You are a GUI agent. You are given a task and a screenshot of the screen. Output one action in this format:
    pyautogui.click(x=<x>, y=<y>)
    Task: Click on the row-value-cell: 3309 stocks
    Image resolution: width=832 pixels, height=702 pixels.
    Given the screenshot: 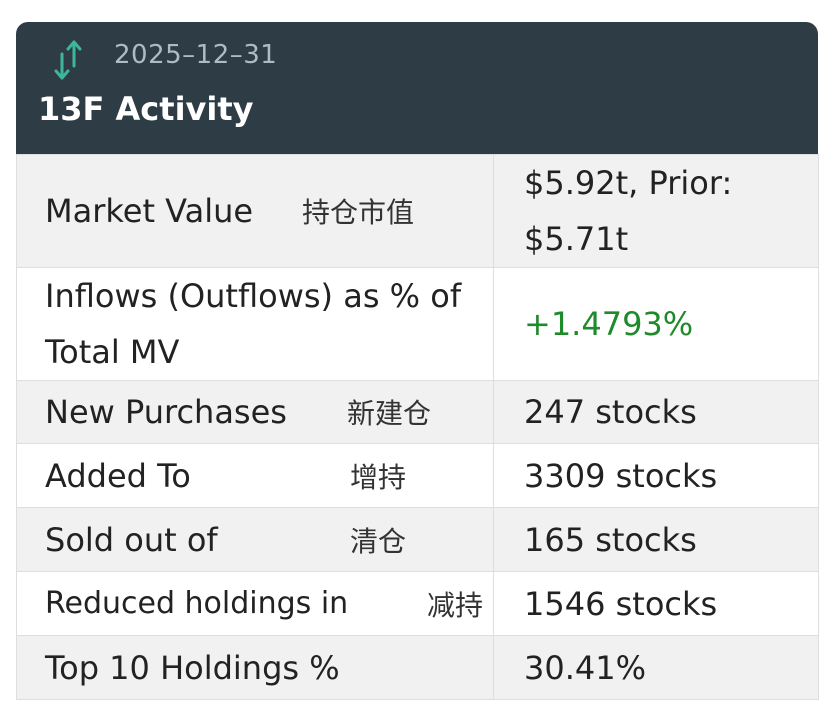 What is the action you would take?
    pyautogui.click(x=656, y=475)
    